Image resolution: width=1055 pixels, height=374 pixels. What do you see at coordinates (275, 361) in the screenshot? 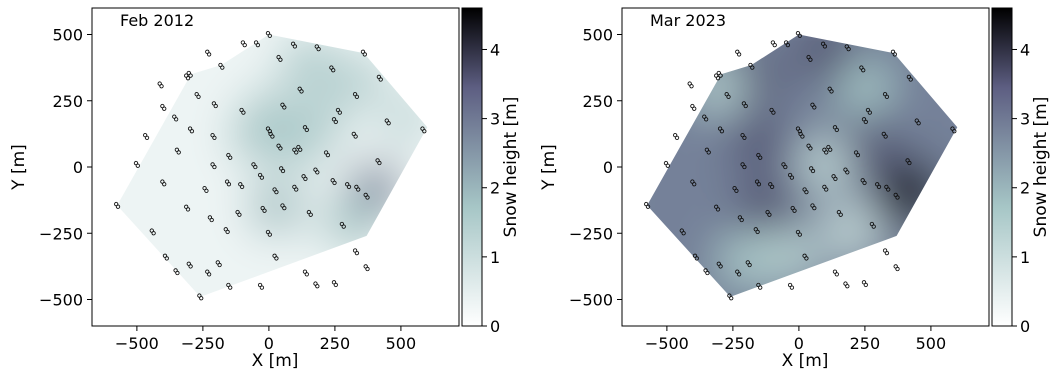
I see `x-axis-label: X [m]` at bounding box center [275, 361].